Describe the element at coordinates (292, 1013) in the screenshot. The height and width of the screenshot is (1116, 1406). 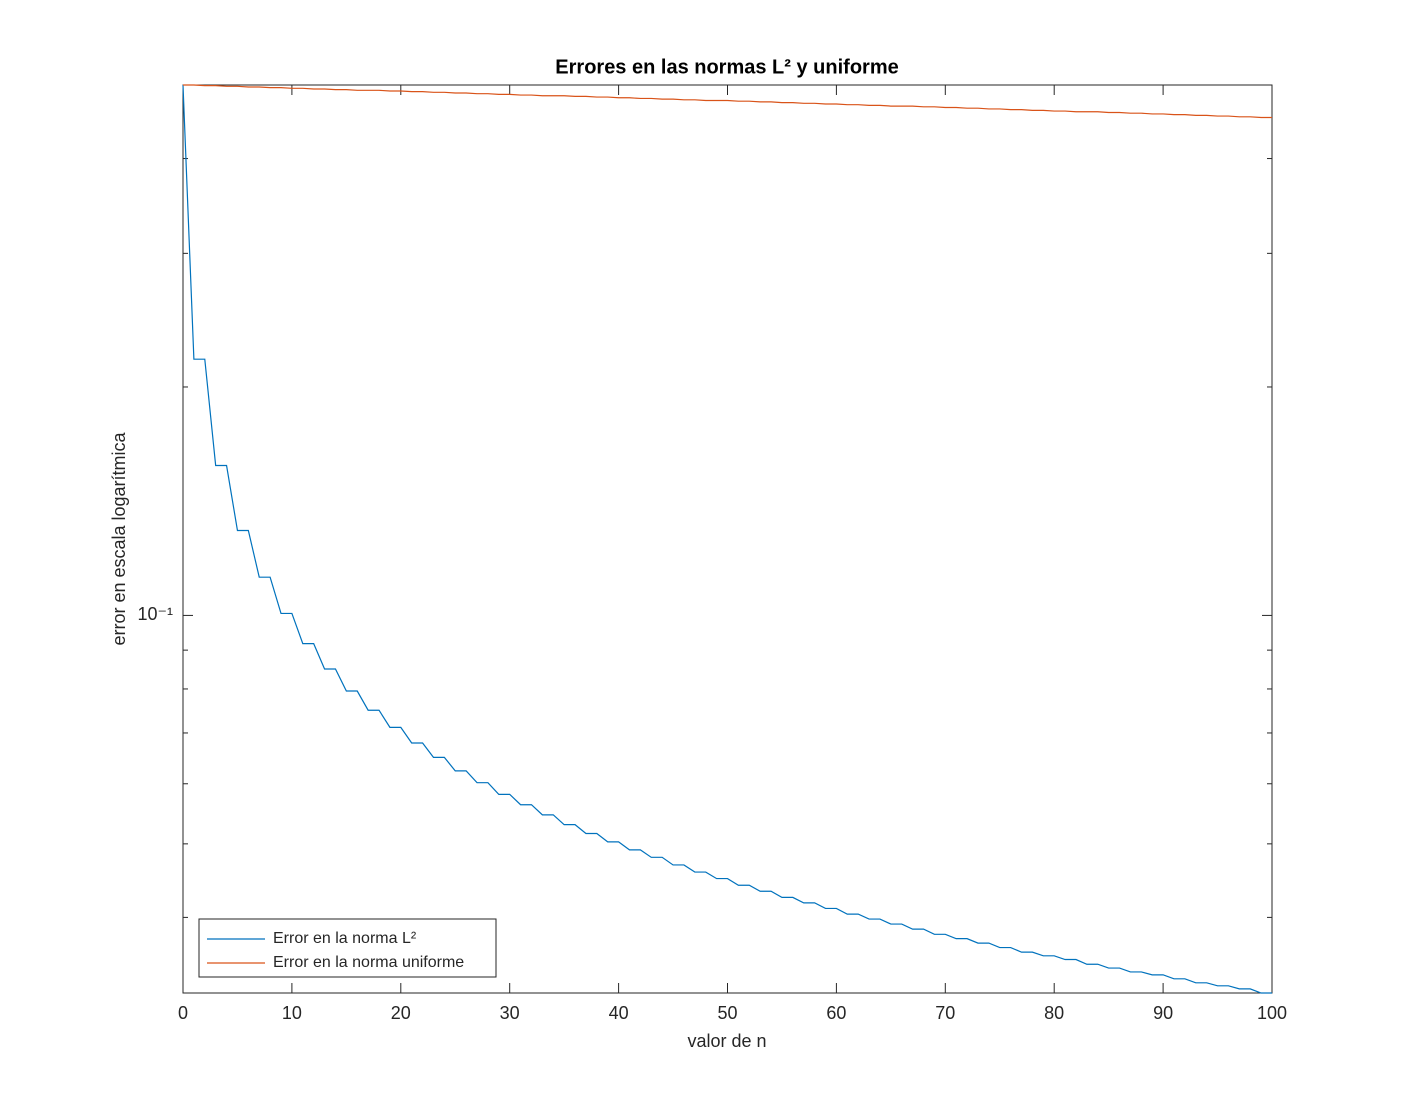
I see `x-tick-label: 10` at that location.